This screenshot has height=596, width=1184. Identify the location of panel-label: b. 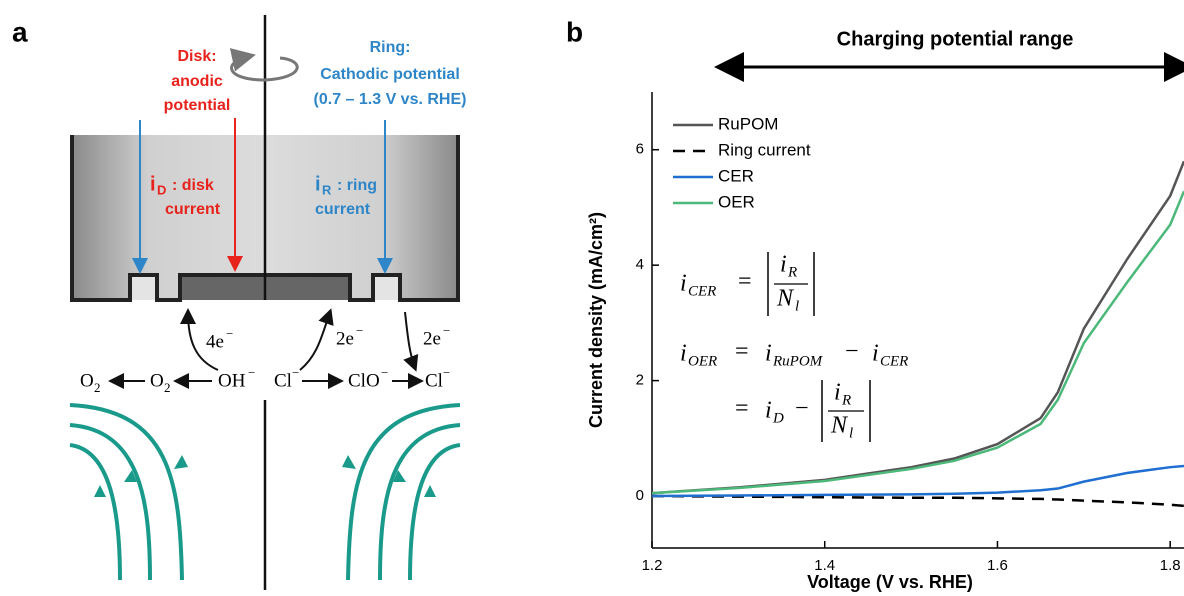
(574, 31).